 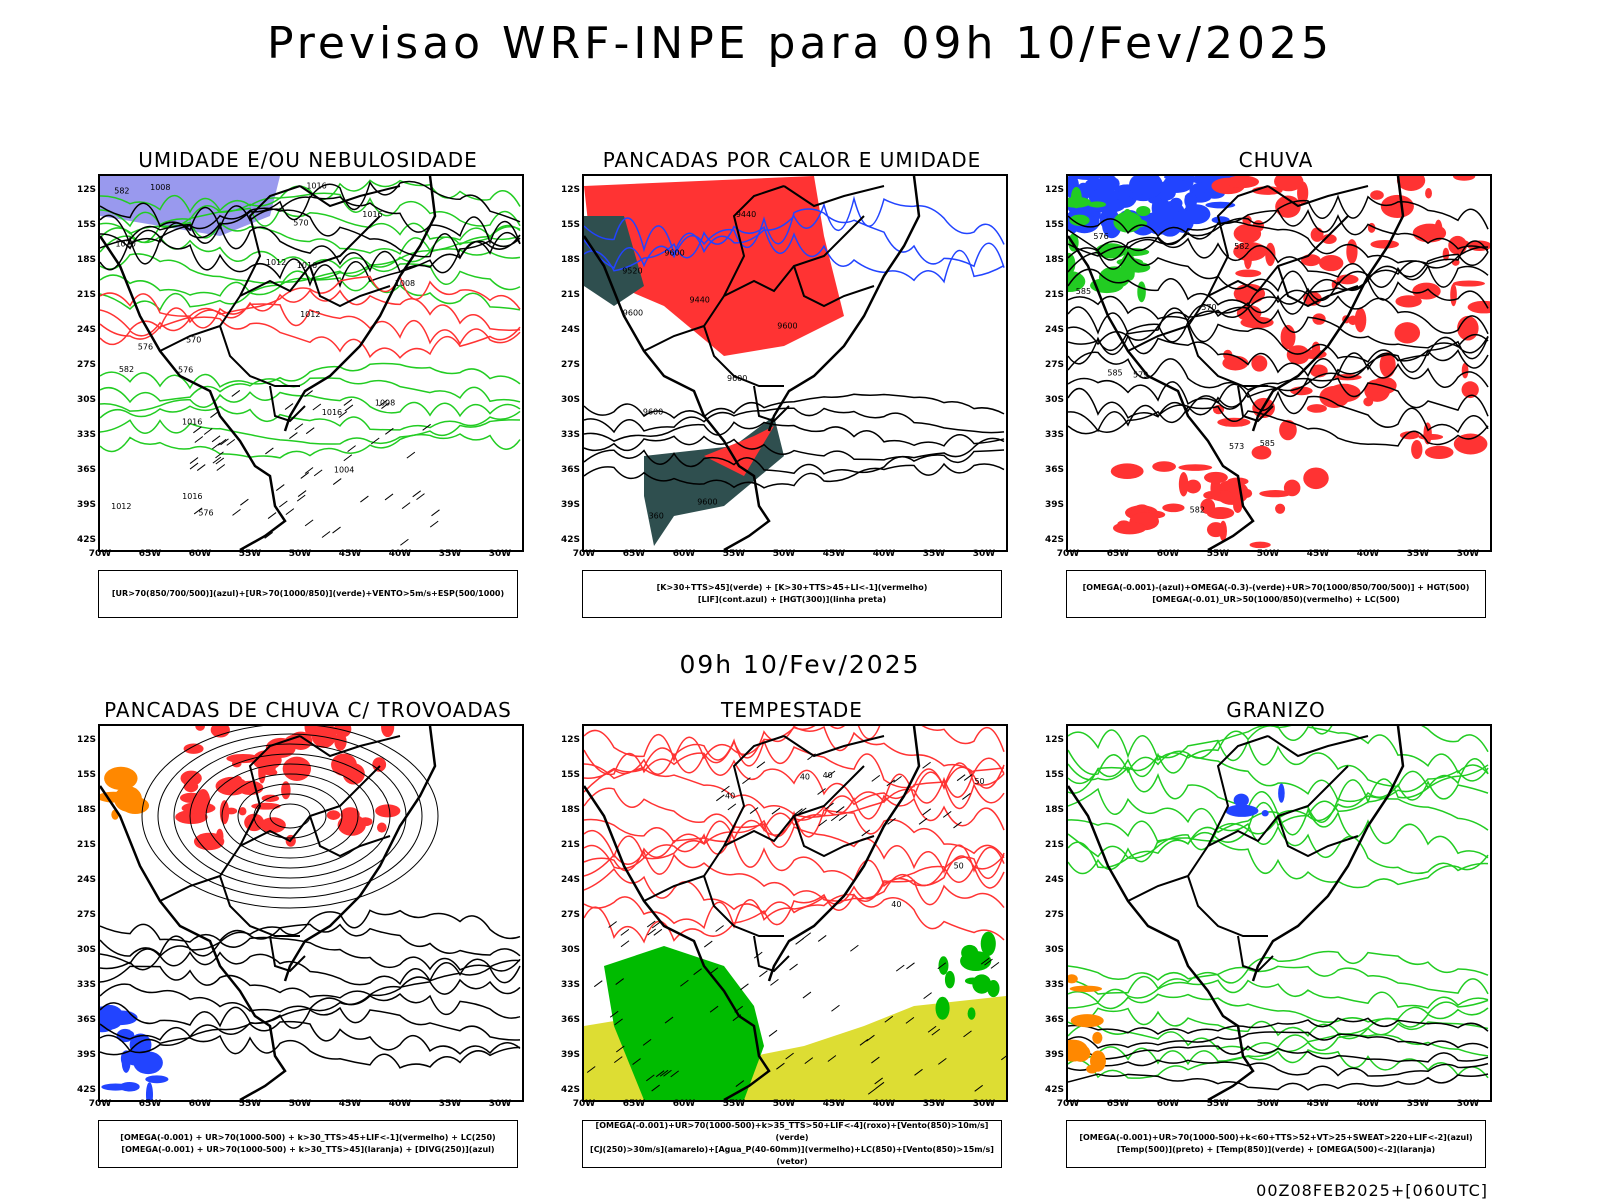 I want to click on lon-label: 70W, so click(x=100, y=1104).